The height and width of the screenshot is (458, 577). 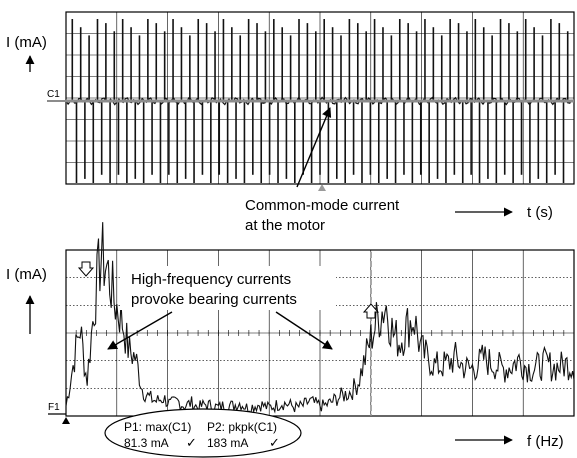 What do you see at coordinates (53, 94) in the screenshot?
I see `top-channel-marker: C1` at bounding box center [53, 94].